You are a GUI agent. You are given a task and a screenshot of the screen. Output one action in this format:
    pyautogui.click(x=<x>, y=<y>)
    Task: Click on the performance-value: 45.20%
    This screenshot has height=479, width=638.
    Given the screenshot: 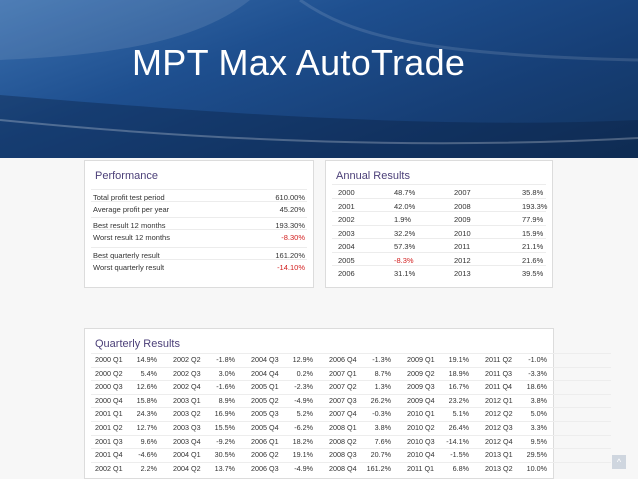 What is the action you would take?
    pyautogui.click(x=292, y=209)
    